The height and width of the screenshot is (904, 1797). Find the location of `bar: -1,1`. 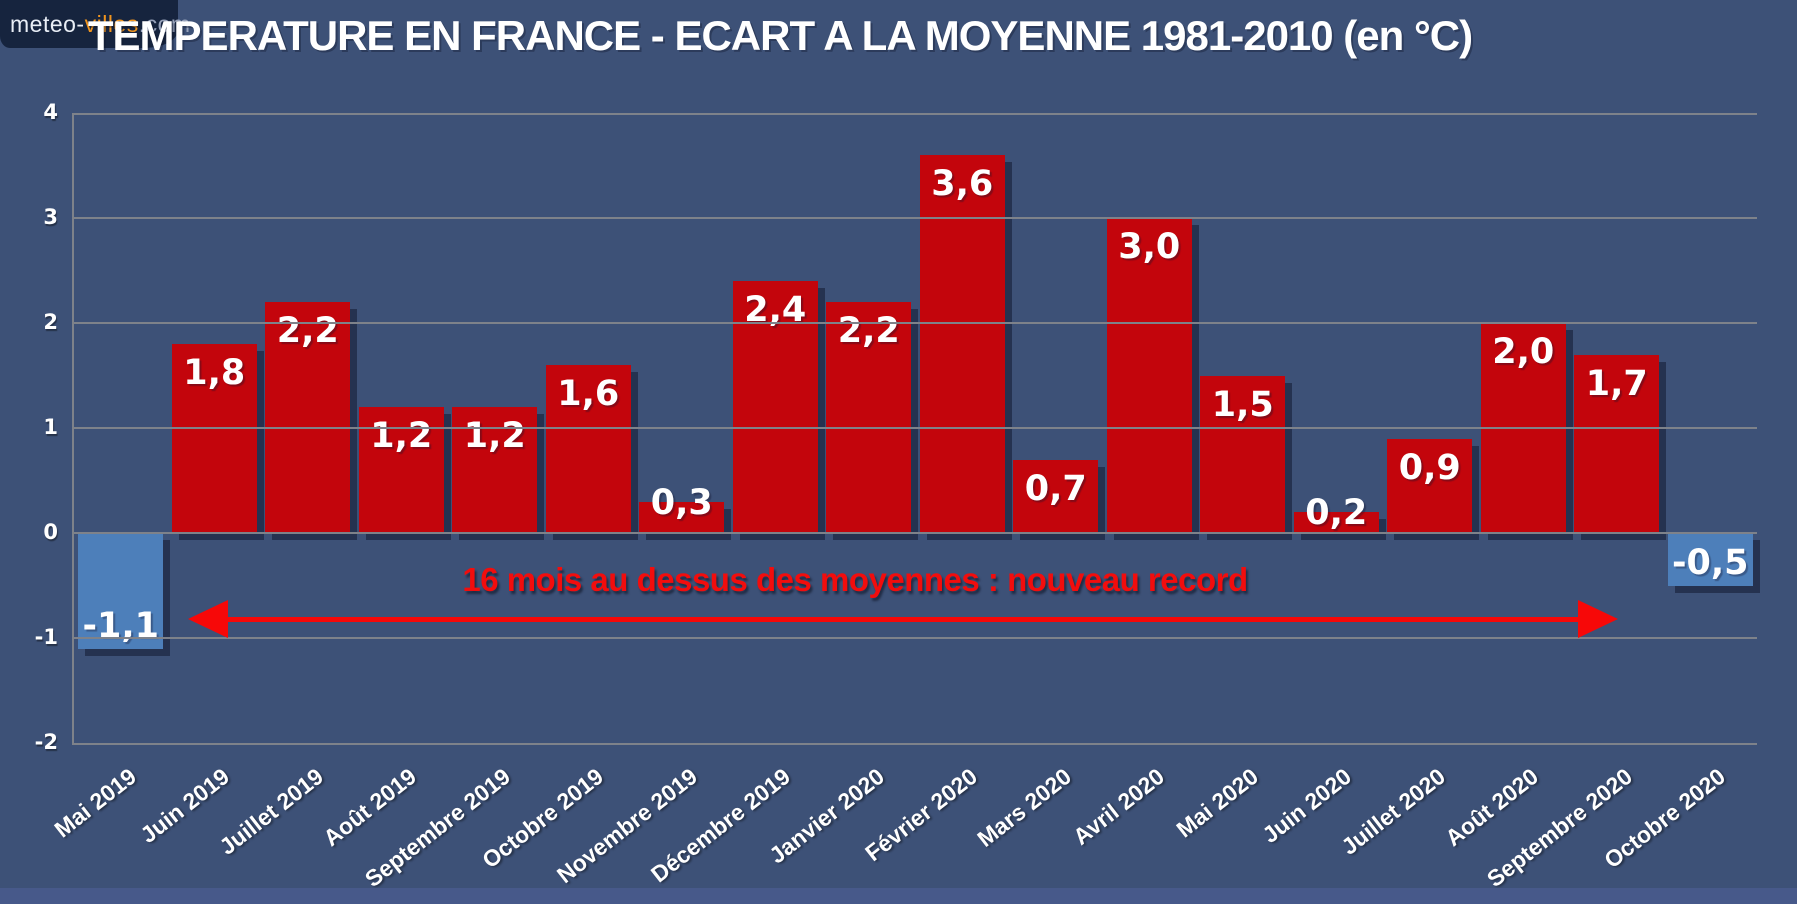

bar: -1,1 is located at coordinates (121, 591).